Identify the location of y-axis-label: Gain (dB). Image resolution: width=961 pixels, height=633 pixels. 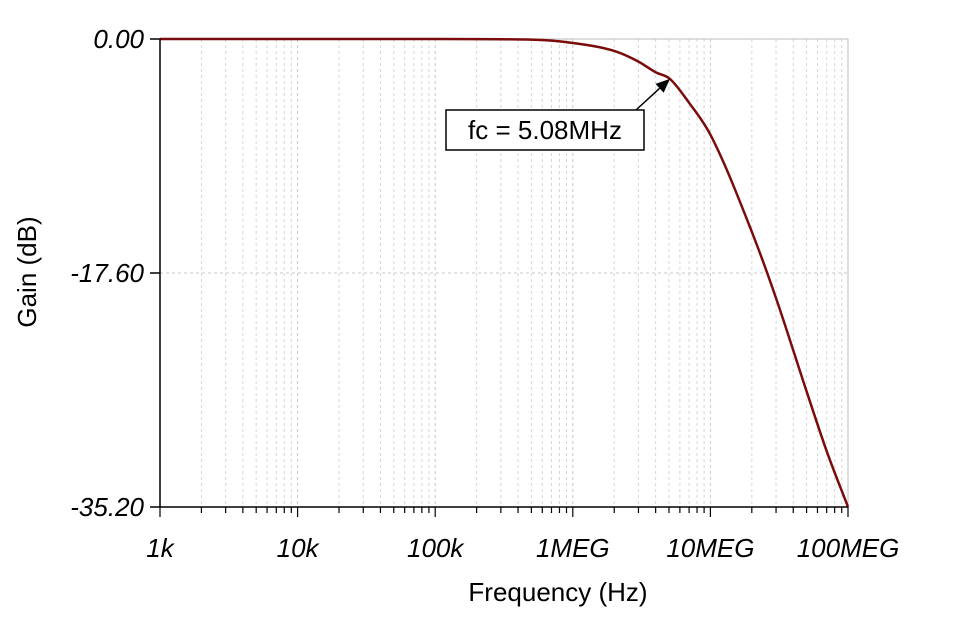
(27, 271).